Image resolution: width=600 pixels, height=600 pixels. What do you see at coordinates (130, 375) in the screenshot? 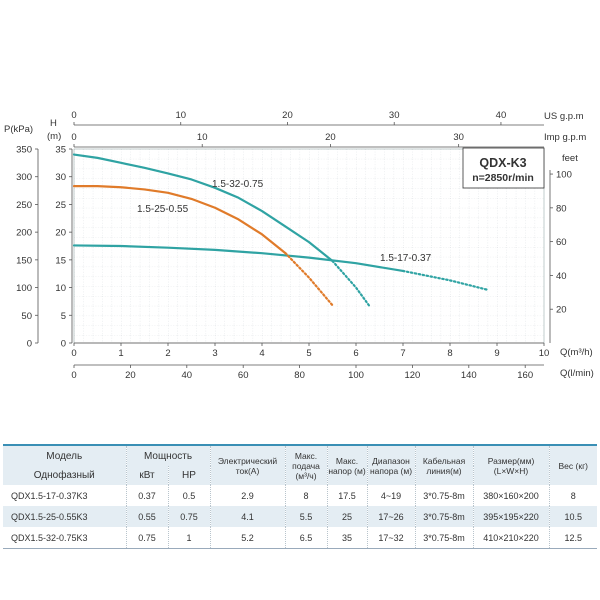
I see `flow-lmin-tick-label: 20` at bounding box center [130, 375].